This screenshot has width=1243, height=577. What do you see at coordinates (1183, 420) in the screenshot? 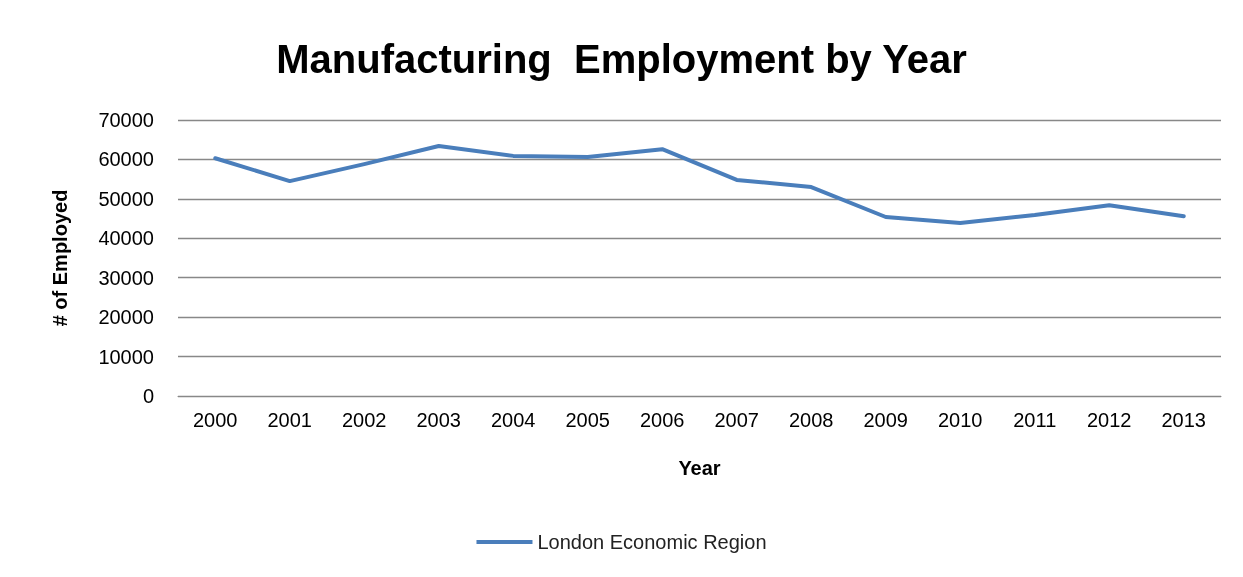
I see `x-tick-label: 2013` at bounding box center [1183, 420].